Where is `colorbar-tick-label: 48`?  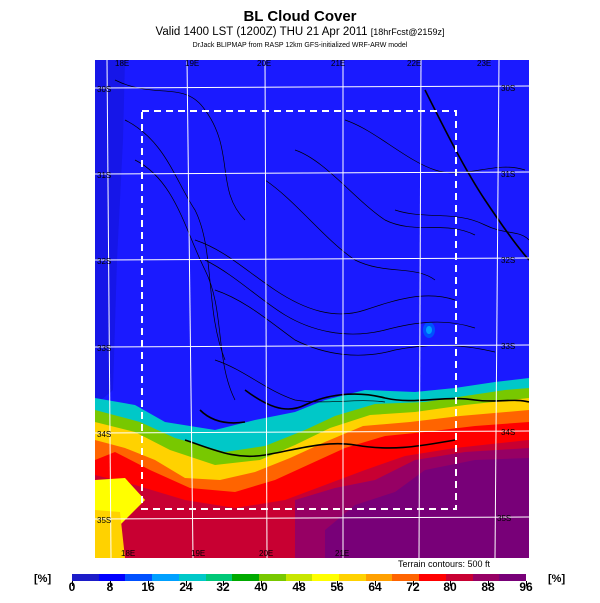
colorbar-tick-label: 48 is located at coordinates (299, 587).